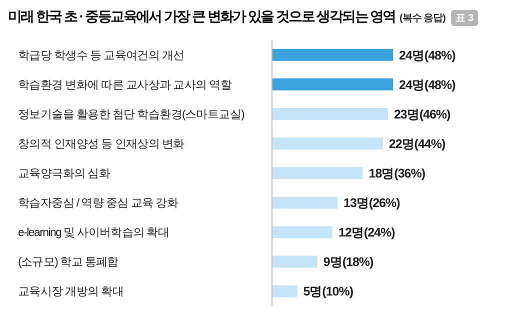 The width and height of the screenshot is (520, 320). What do you see at coordinates (102, 144) in the screenshot?
I see `y-tick-label: 창의적 인재양성 등 인재상의 변화` at bounding box center [102, 144].